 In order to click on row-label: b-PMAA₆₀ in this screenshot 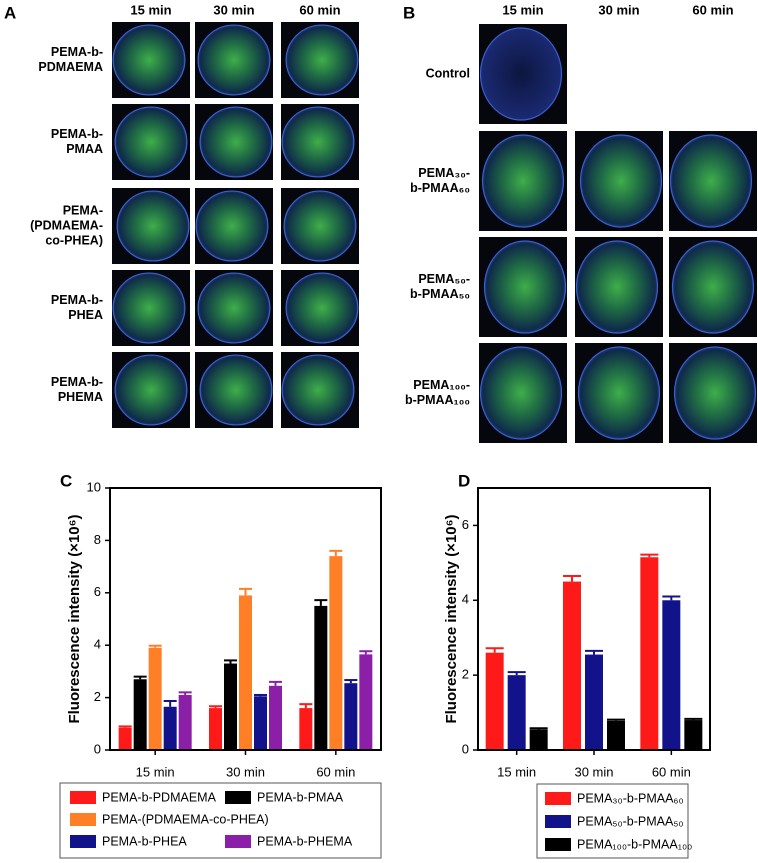, I will do `click(440, 188)`.